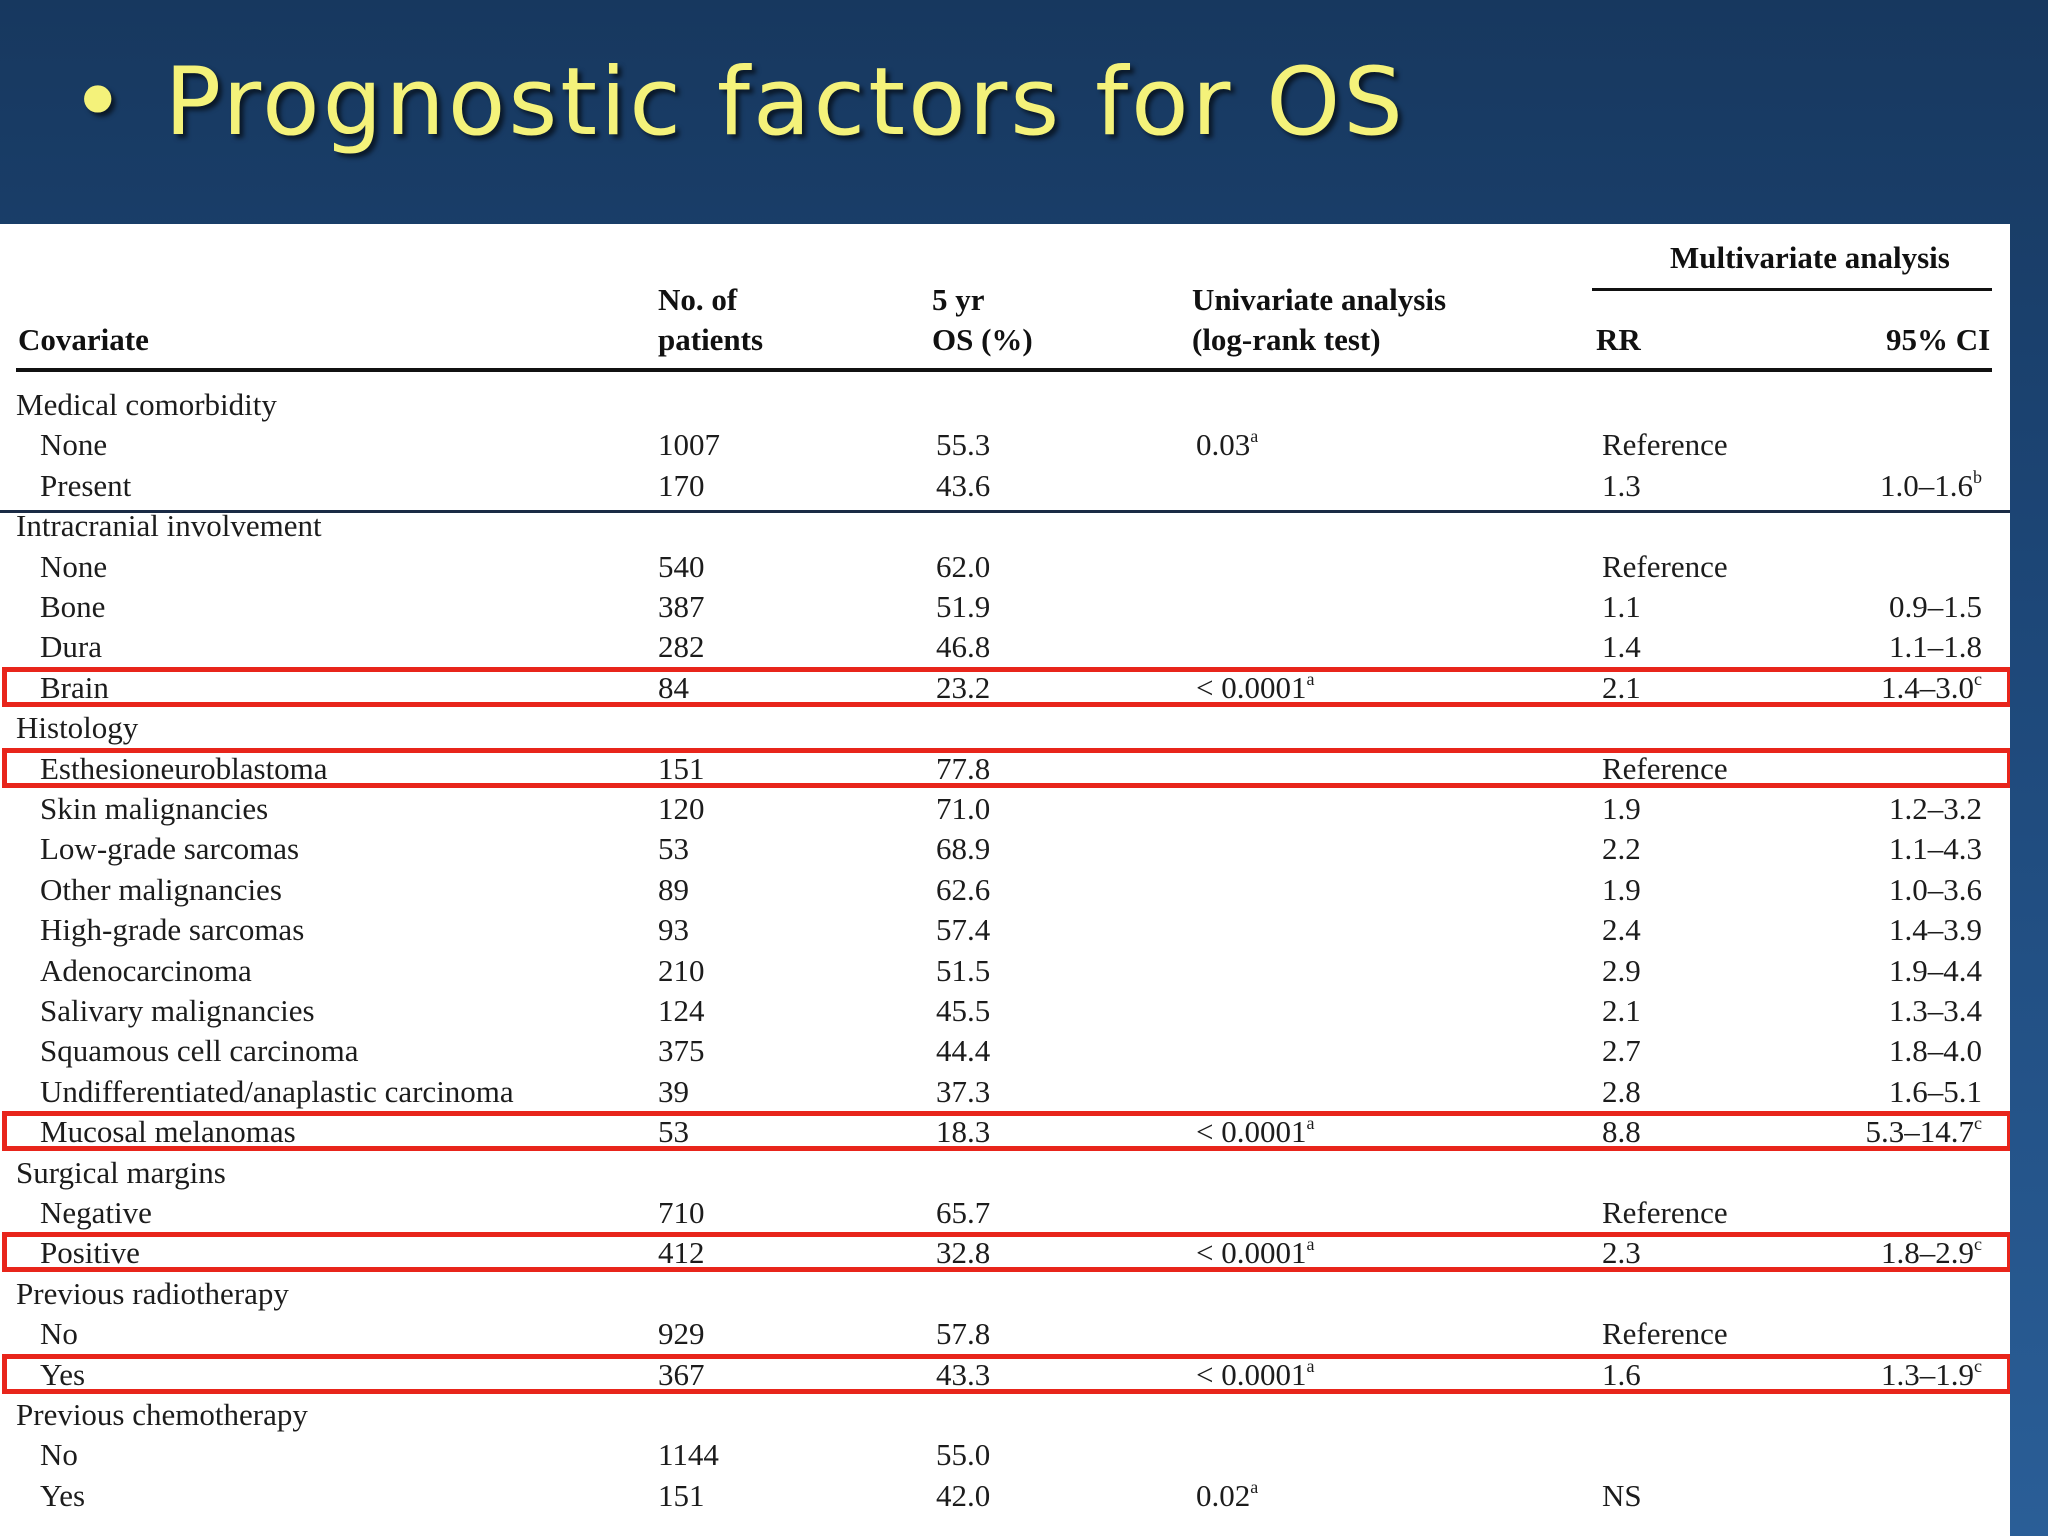 The width and height of the screenshot is (2048, 1536). Describe the element at coordinates (963, 687) in the screenshot. I see `os-cell: 23.2` at that location.